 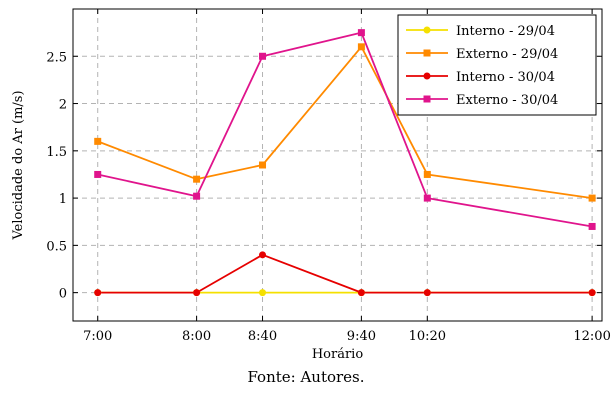 I want to click on y-tick-label: 2.5, so click(x=56, y=57).